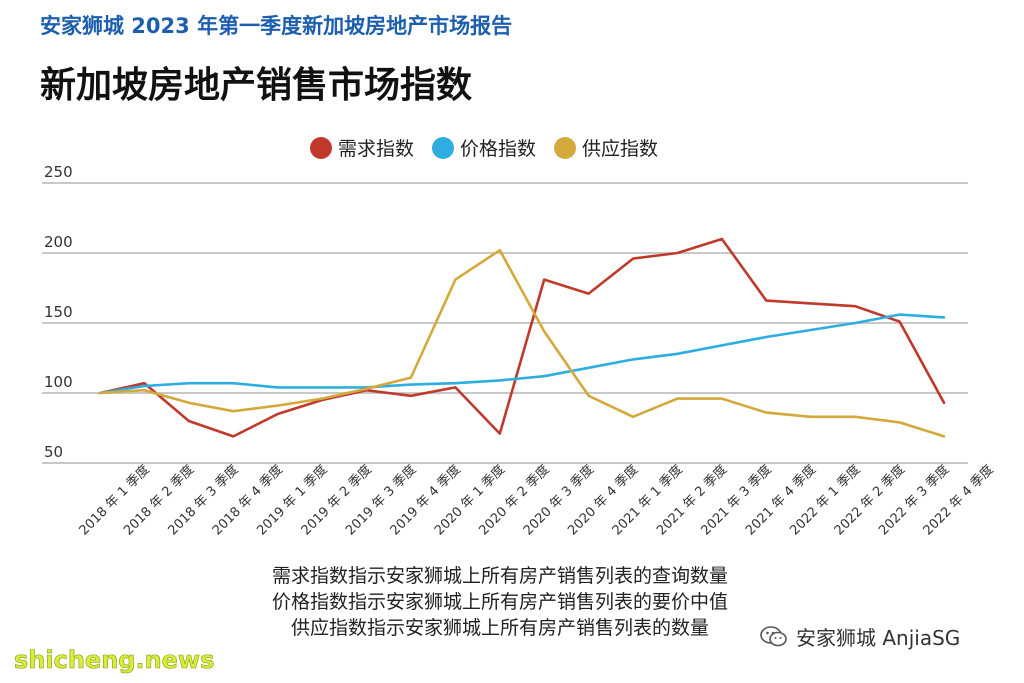  What do you see at coordinates (565, 147) in the screenshot?
I see `legend-swatch-supply` at bounding box center [565, 147].